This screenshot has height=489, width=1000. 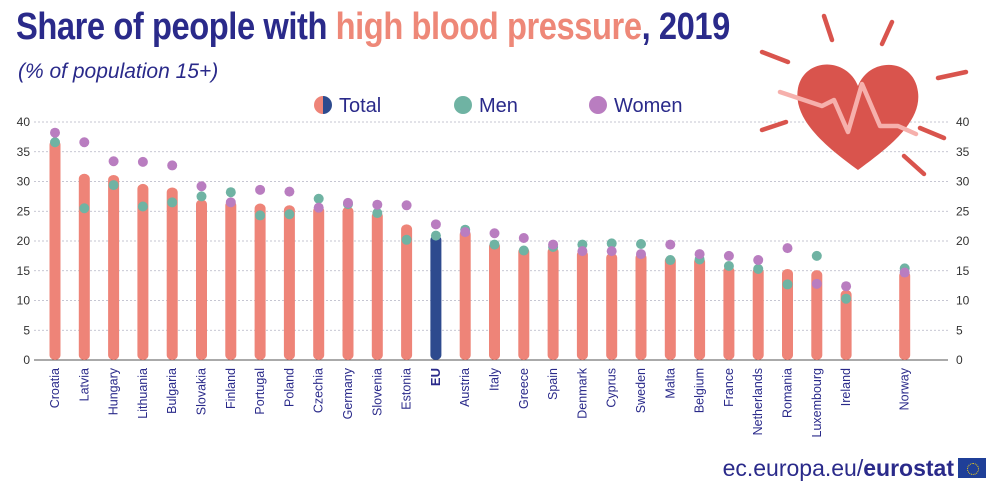 What do you see at coordinates (465, 387) in the screenshot?
I see `x-tick-label: Austria` at bounding box center [465, 387].